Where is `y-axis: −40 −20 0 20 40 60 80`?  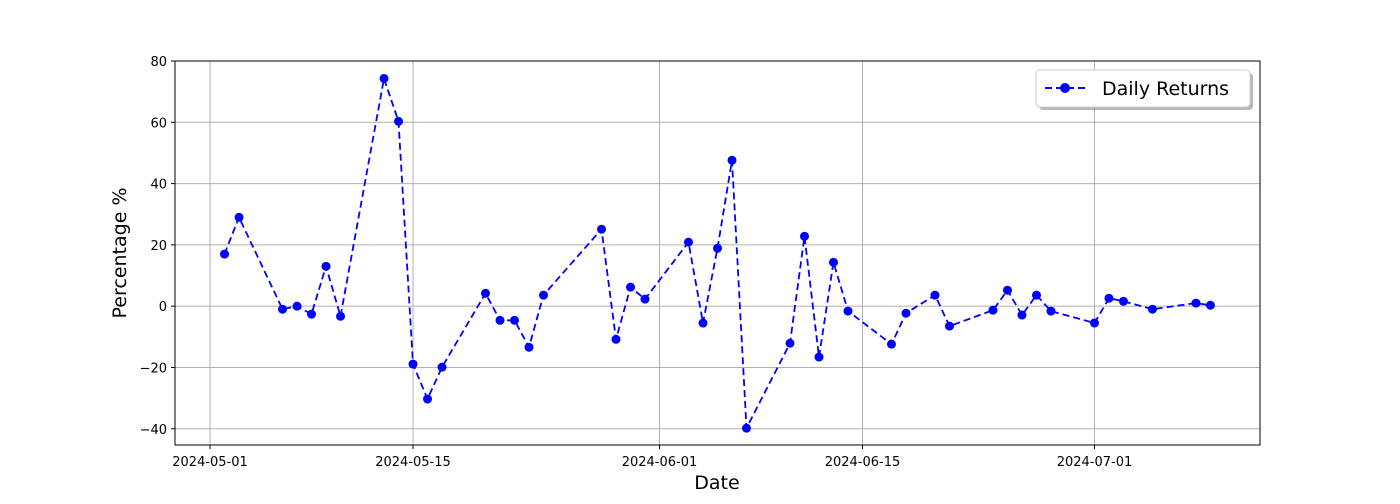
y-axis: −40 −20 0 20 40 60 80 is located at coordinates (157, 246).